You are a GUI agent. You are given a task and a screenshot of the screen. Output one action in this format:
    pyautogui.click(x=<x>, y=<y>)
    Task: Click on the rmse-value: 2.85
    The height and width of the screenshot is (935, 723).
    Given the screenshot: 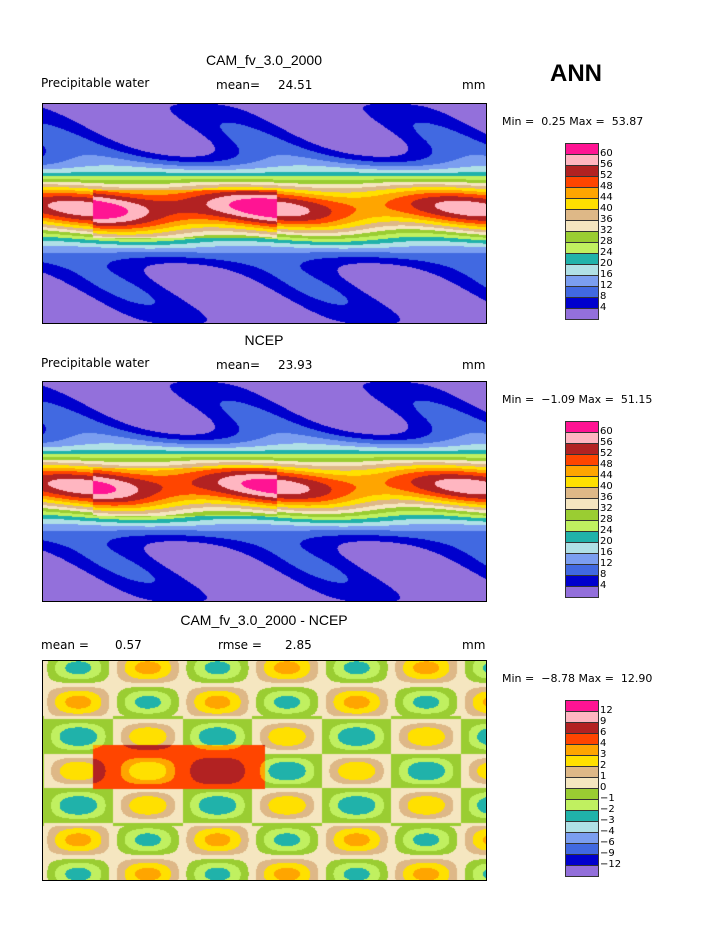 What is the action you would take?
    pyautogui.click(x=298, y=645)
    